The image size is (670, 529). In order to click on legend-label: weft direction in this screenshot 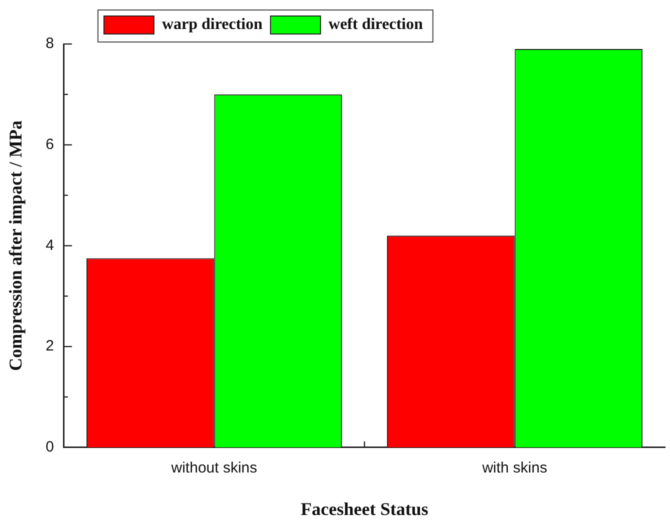, I will do `click(375, 25)`.